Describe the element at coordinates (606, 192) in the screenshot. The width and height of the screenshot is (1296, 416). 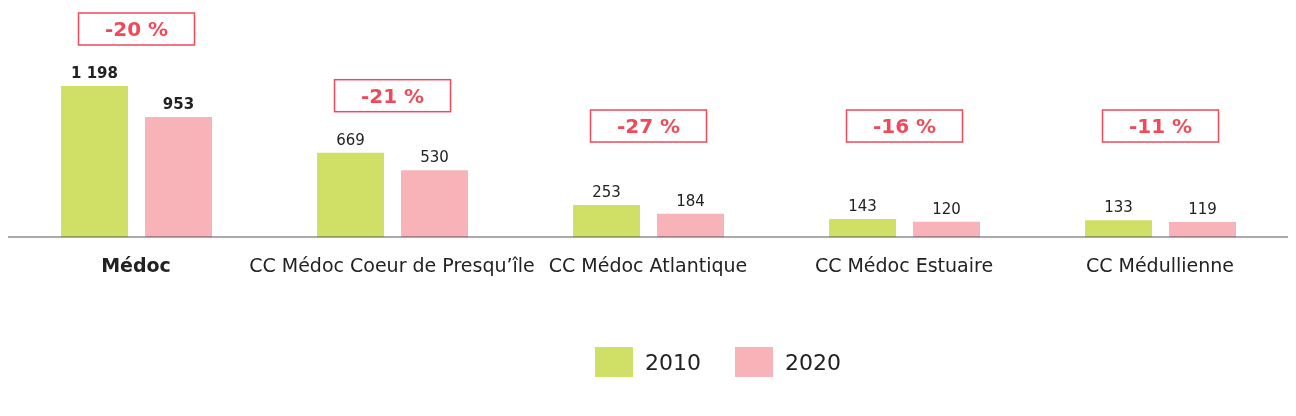
I see `data-label: 253` at that location.